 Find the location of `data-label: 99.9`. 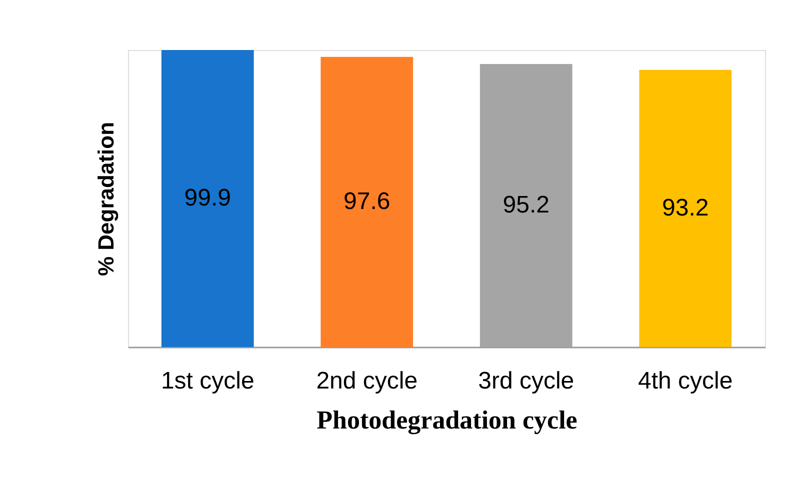

data-label: 99.9 is located at coordinates (207, 198).